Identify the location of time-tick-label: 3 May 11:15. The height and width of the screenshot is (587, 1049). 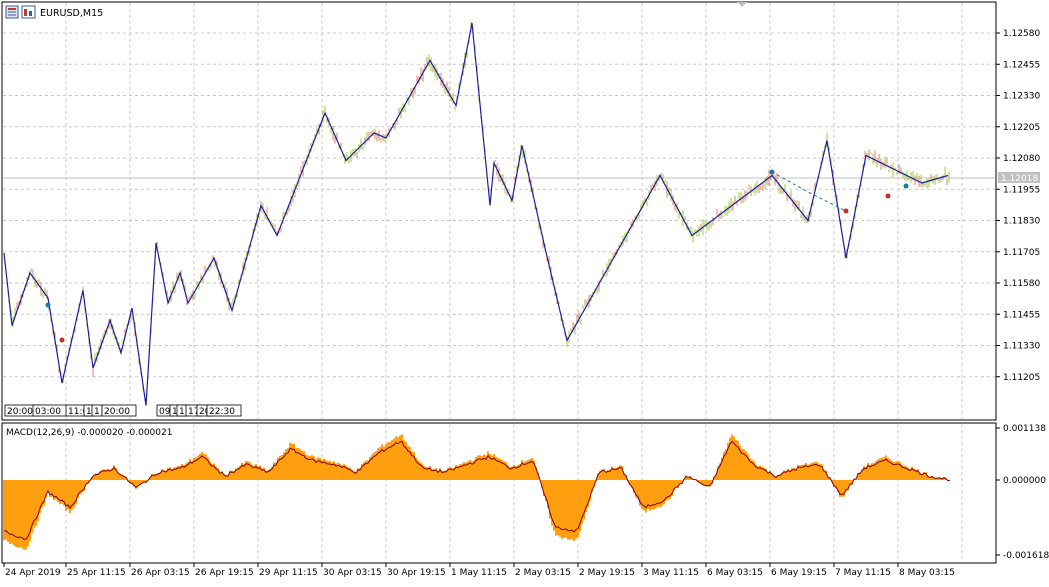
(671, 573).